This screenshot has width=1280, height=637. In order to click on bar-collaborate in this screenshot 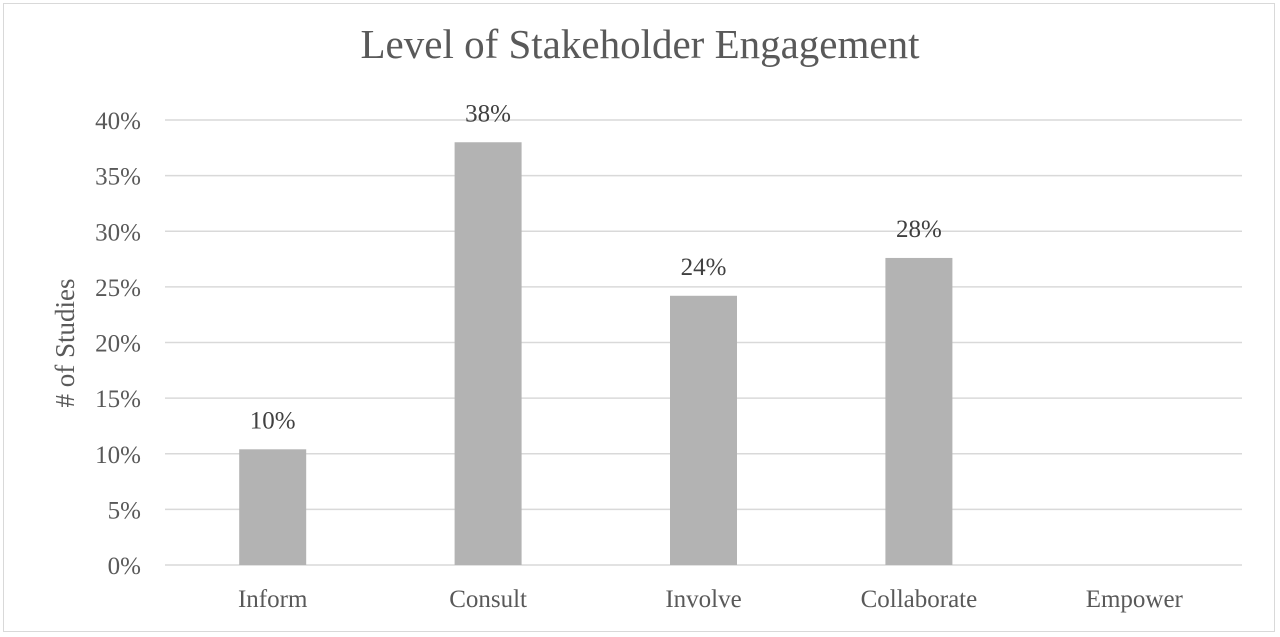, I will do `click(919, 411)`.